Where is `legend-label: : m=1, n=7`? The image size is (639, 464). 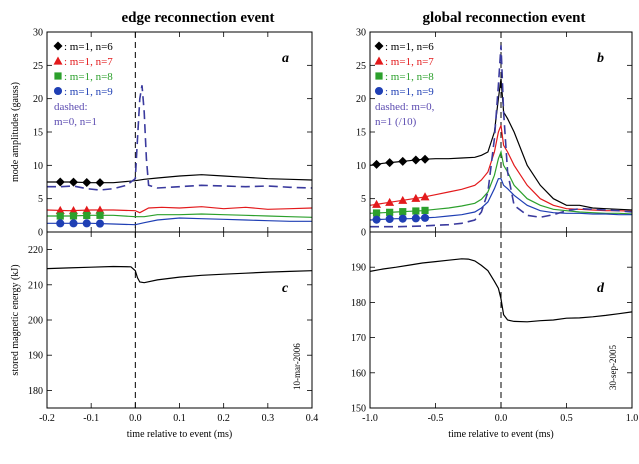 legend-label: : m=1, n=7 is located at coordinates (88, 62).